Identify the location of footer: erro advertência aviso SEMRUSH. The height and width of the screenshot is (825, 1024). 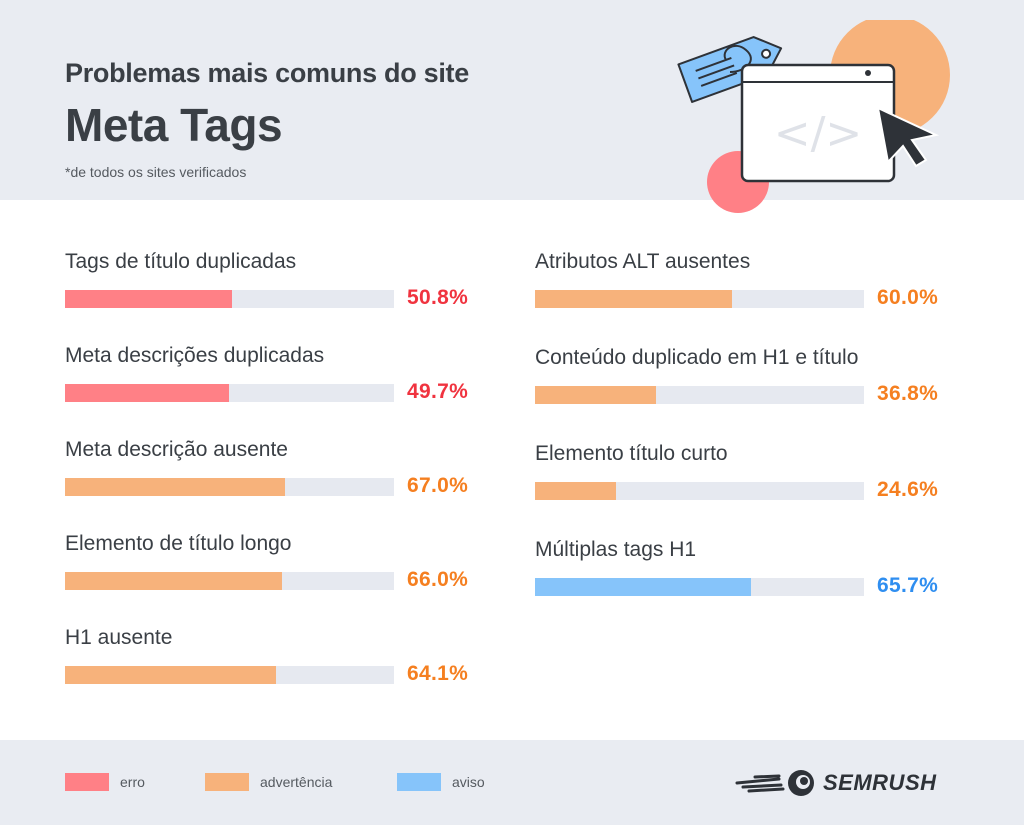
(512, 782).